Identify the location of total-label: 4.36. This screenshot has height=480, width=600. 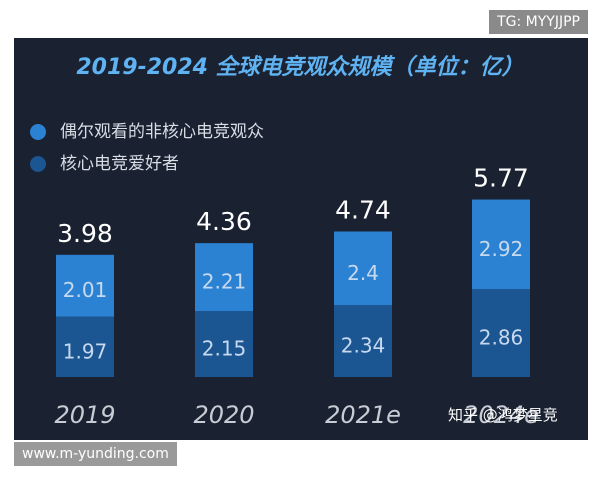
(224, 221).